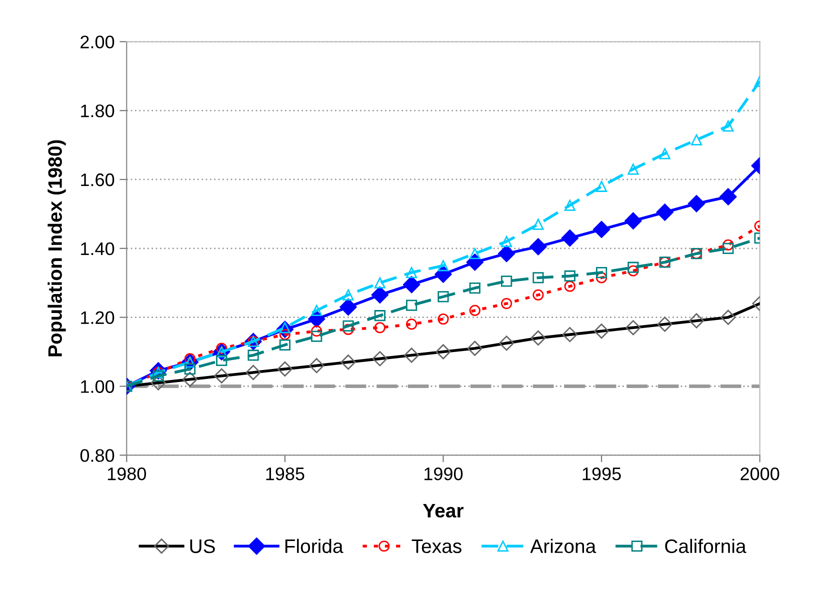 Image resolution: width=817 pixels, height=595 pixels. I want to click on x-tick-label: 2000, so click(760, 473).